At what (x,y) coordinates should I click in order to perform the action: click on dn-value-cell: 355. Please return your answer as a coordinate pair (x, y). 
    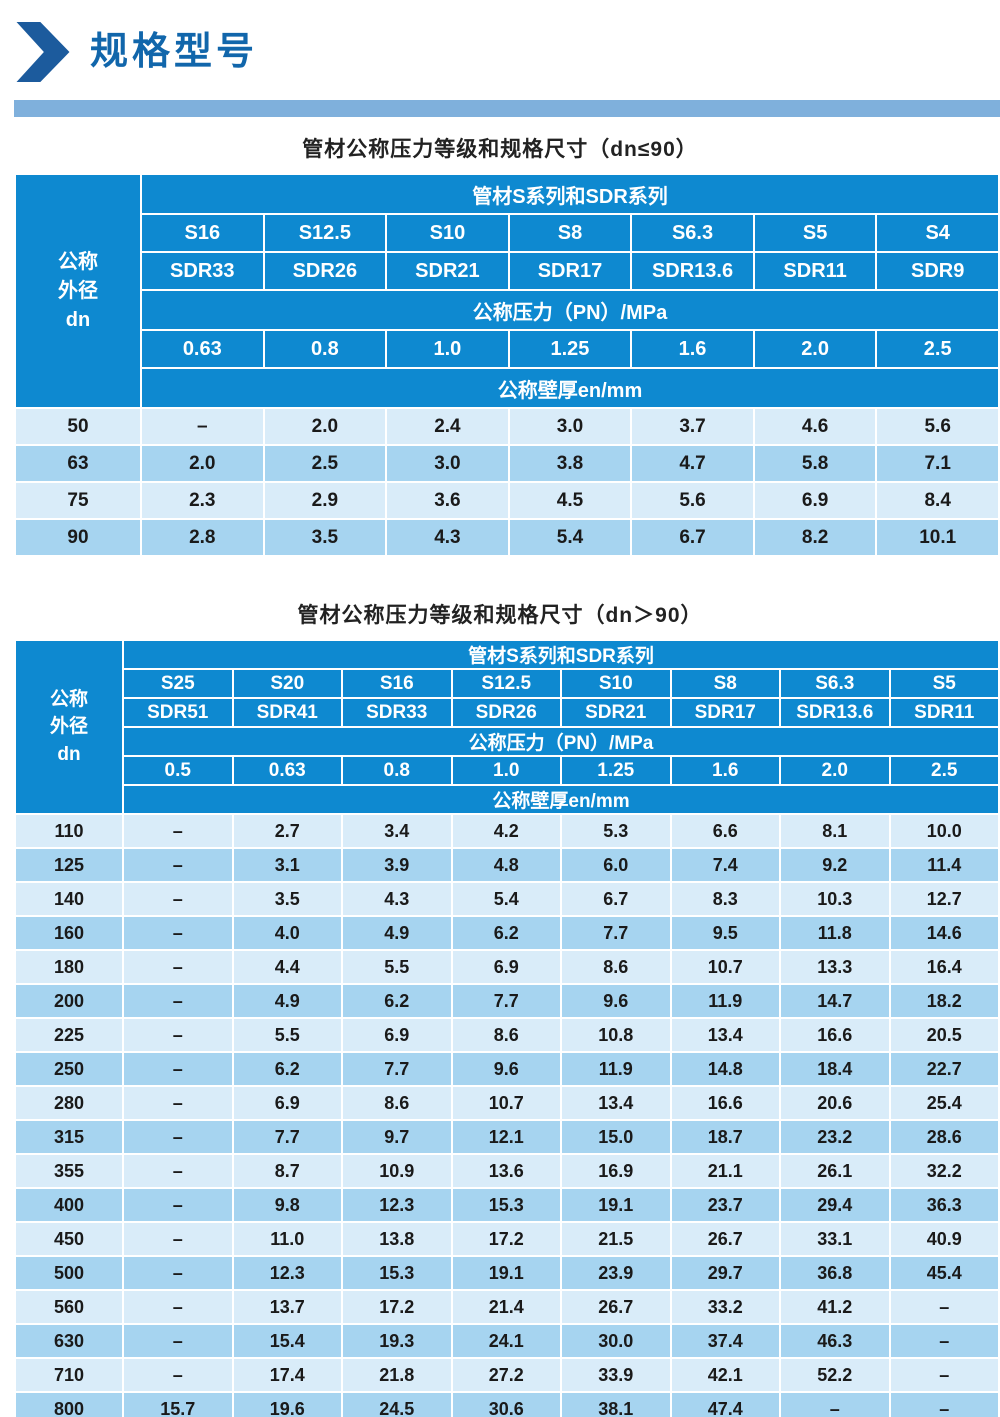
    Looking at the image, I should click on (69, 1171).